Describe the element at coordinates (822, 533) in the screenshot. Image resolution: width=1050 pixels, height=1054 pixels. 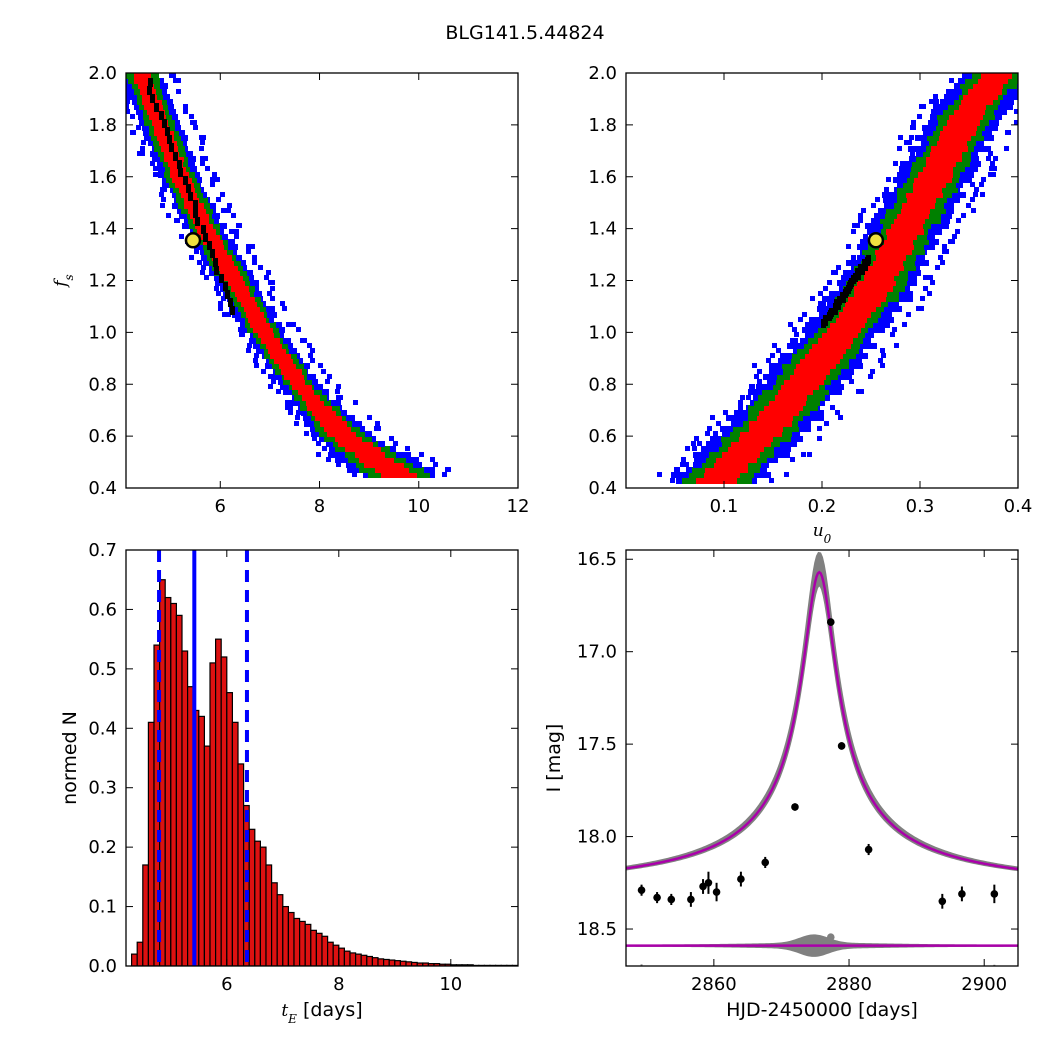
I see `tr-xlabel: u0` at that location.